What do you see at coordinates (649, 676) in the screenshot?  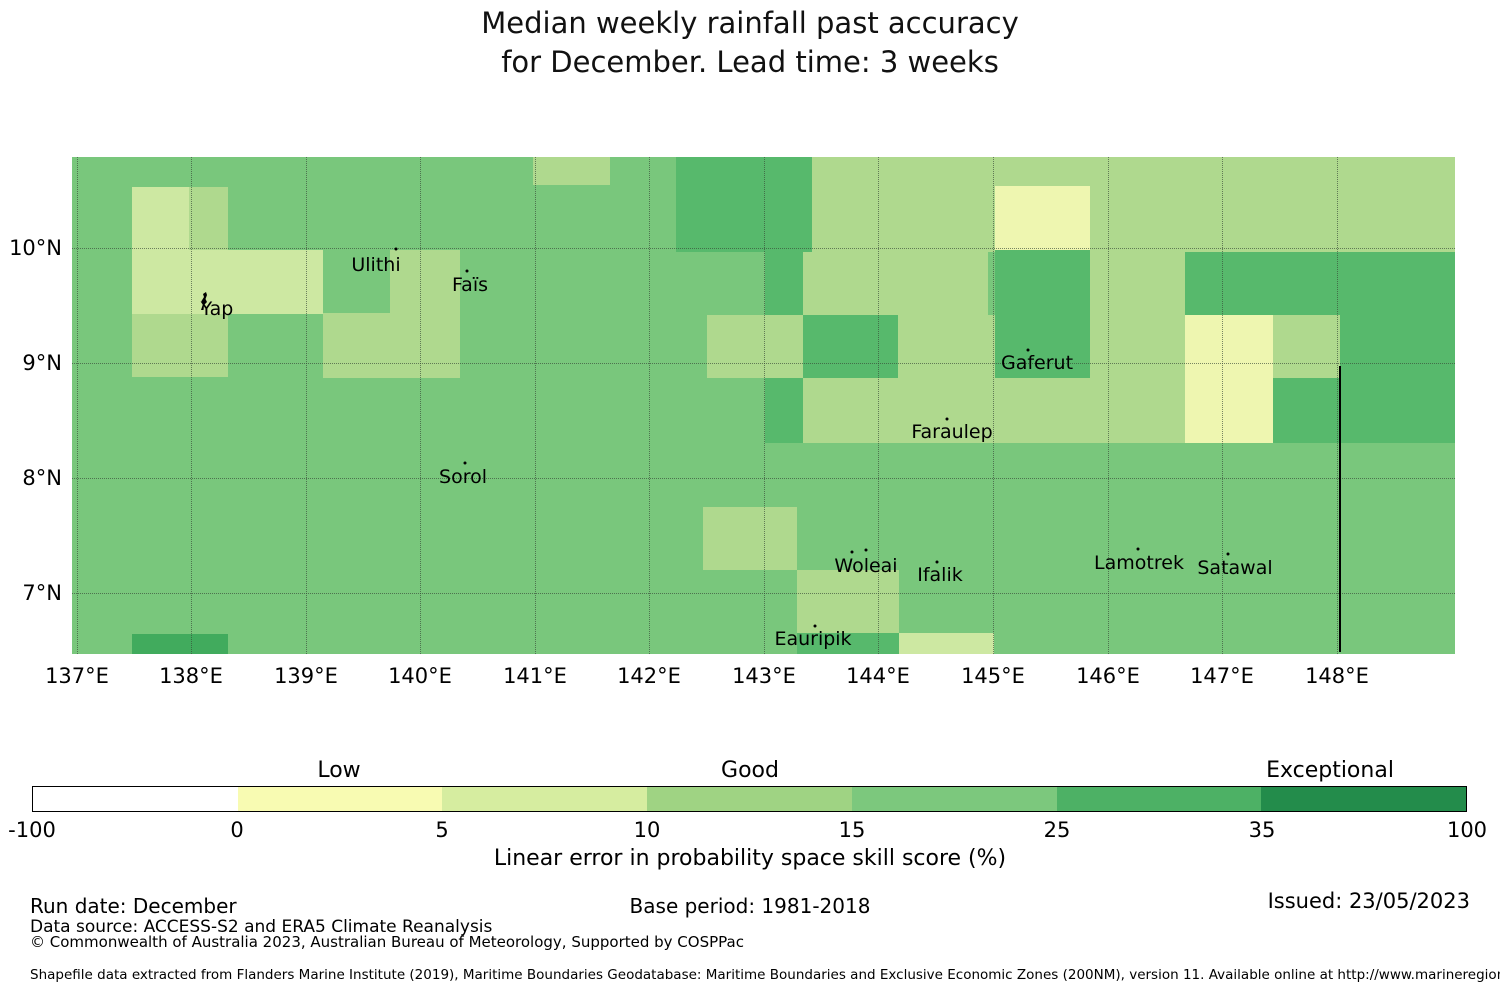 I see `x-tick-label: 142°E` at bounding box center [649, 676].